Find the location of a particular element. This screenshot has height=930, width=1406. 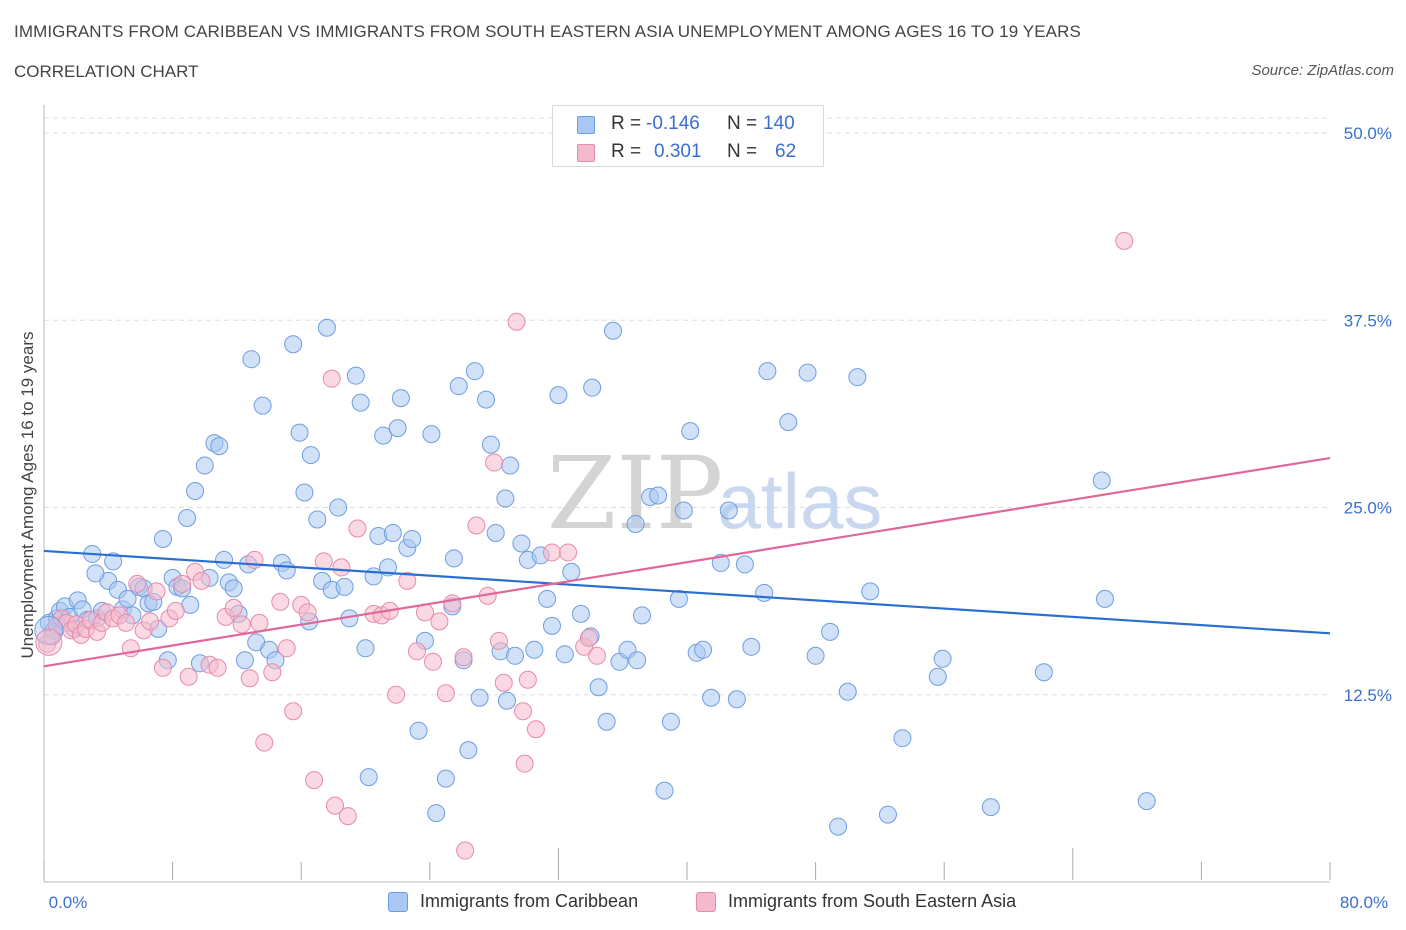

legend-r-label: R = is located at coordinates (626, 151).